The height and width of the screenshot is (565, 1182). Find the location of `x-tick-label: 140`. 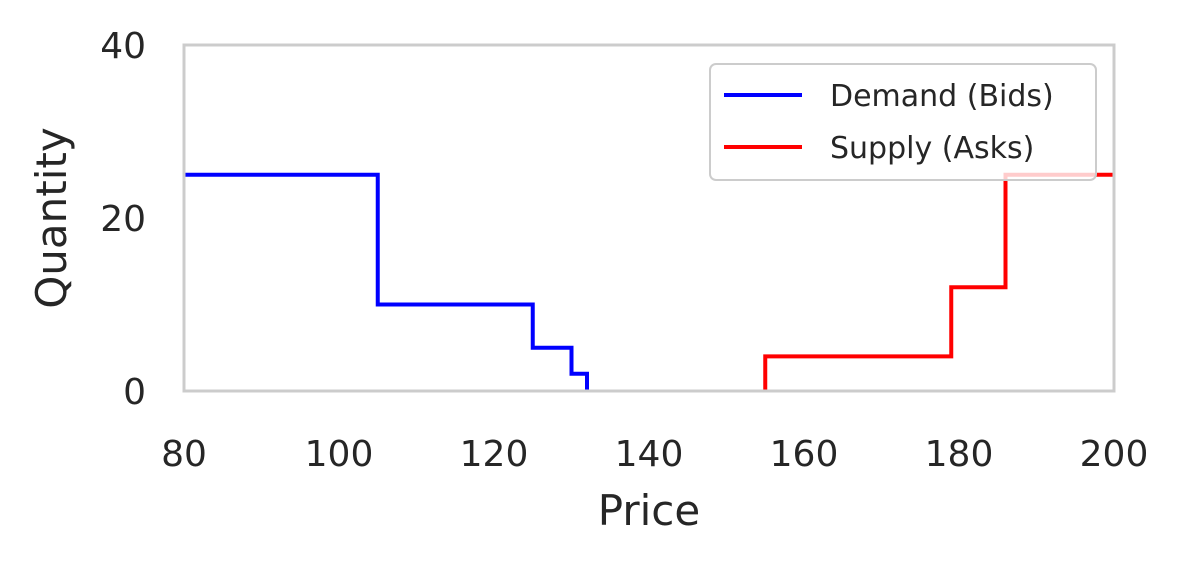

x-tick-label: 140 is located at coordinates (649, 454).